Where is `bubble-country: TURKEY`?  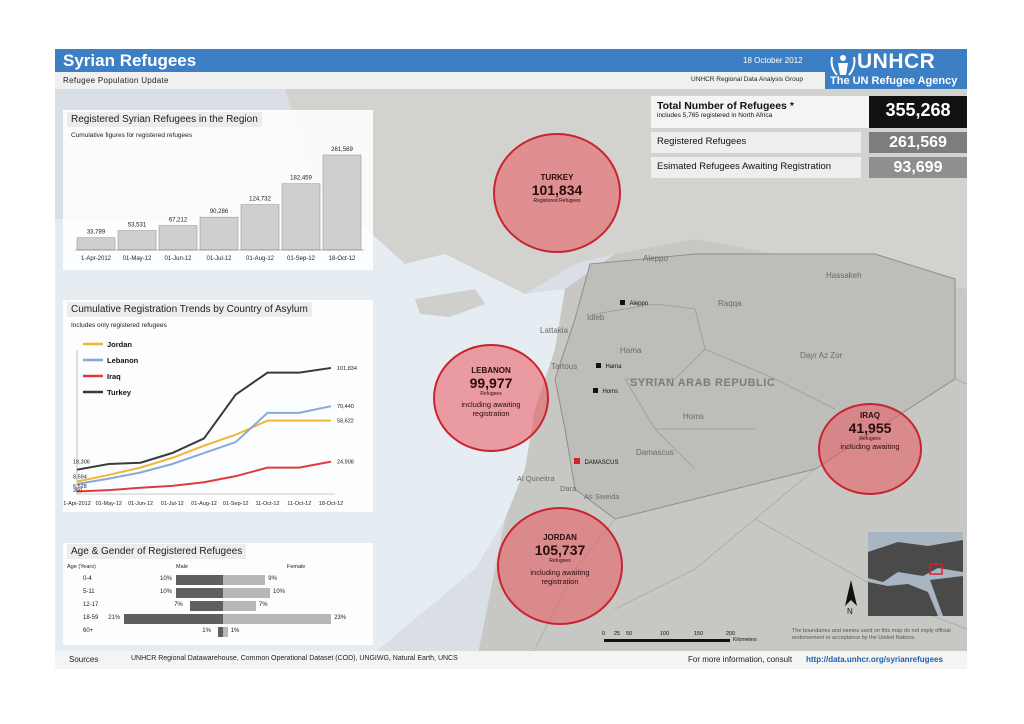
bubble-country: TURKEY is located at coordinates (557, 177).